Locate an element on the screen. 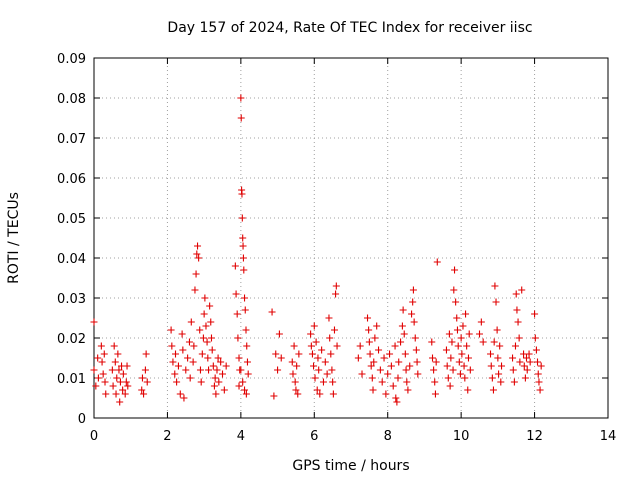 This screenshot has width=640, height=480. x-axis-label: GPS time / hours is located at coordinates (350, 466).